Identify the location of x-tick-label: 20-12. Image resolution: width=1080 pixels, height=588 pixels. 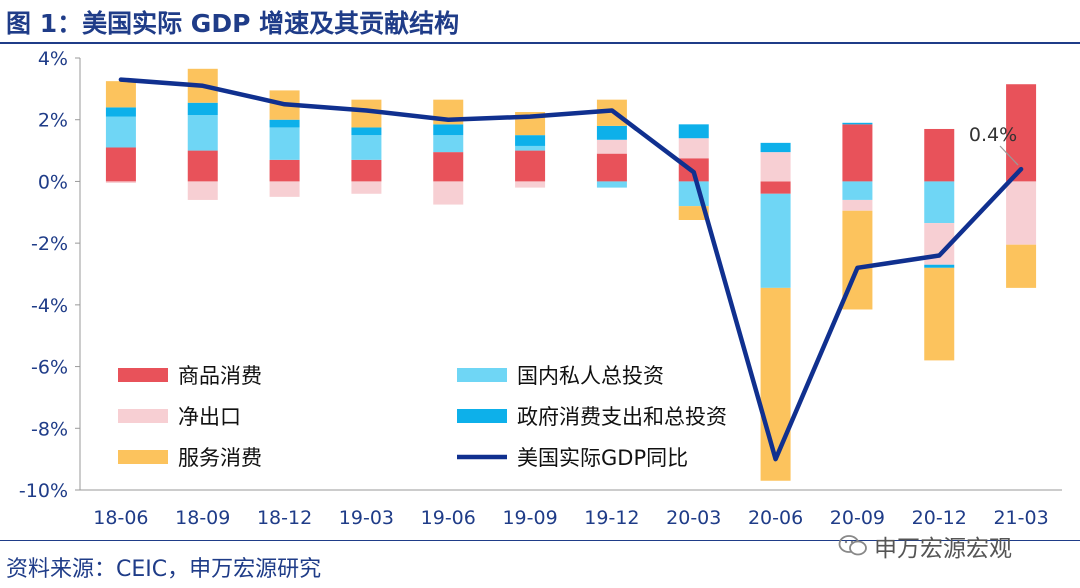
(939, 518).